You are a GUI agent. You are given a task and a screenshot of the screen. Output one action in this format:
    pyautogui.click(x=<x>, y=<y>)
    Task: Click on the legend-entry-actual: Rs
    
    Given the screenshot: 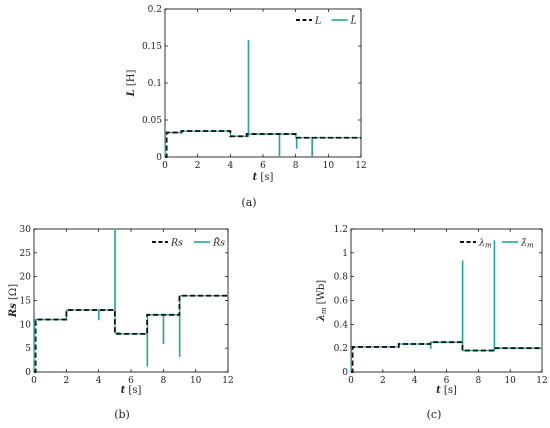 What is the action you would take?
    pyautogui.click(x=176, y=243)
    